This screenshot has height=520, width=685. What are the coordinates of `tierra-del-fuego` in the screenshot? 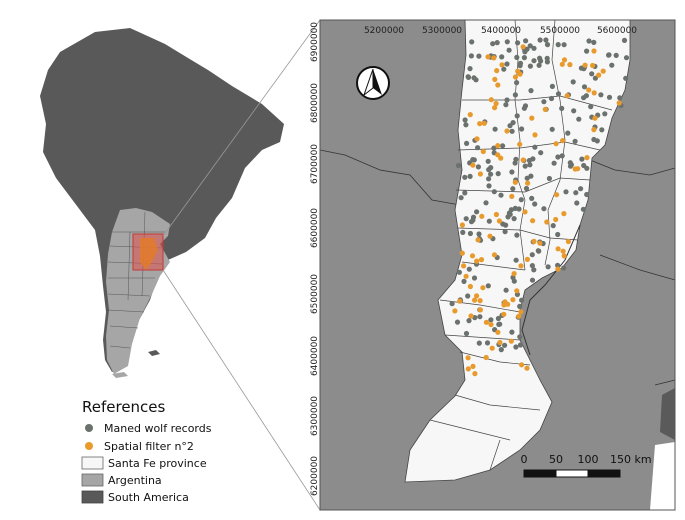 It's located at (120, 375).